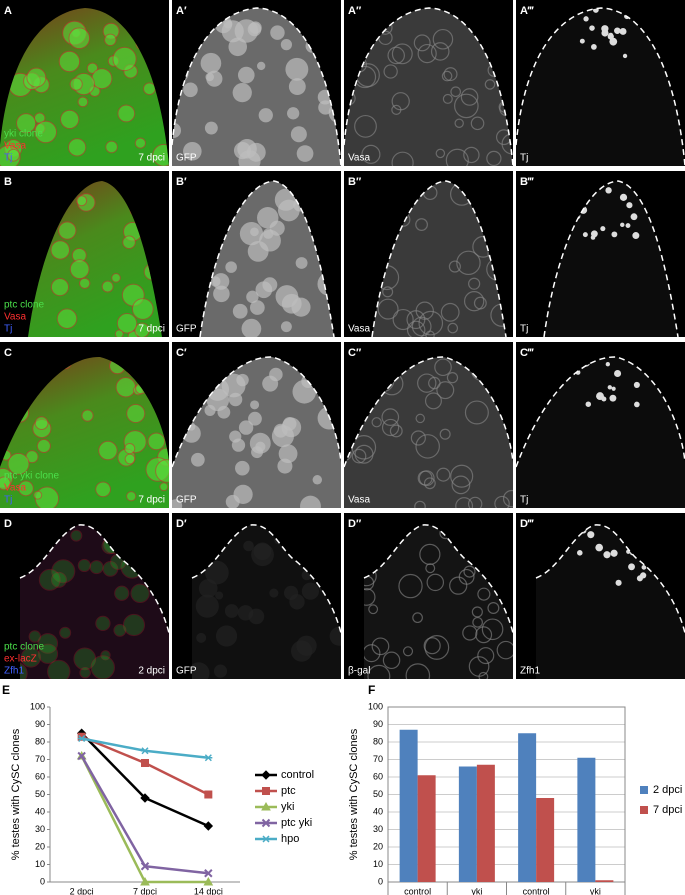 The image size is (685, 895). Describe the element at coordinates (355, 11) in the screenshot. I see `panel-label: A″` at that location.